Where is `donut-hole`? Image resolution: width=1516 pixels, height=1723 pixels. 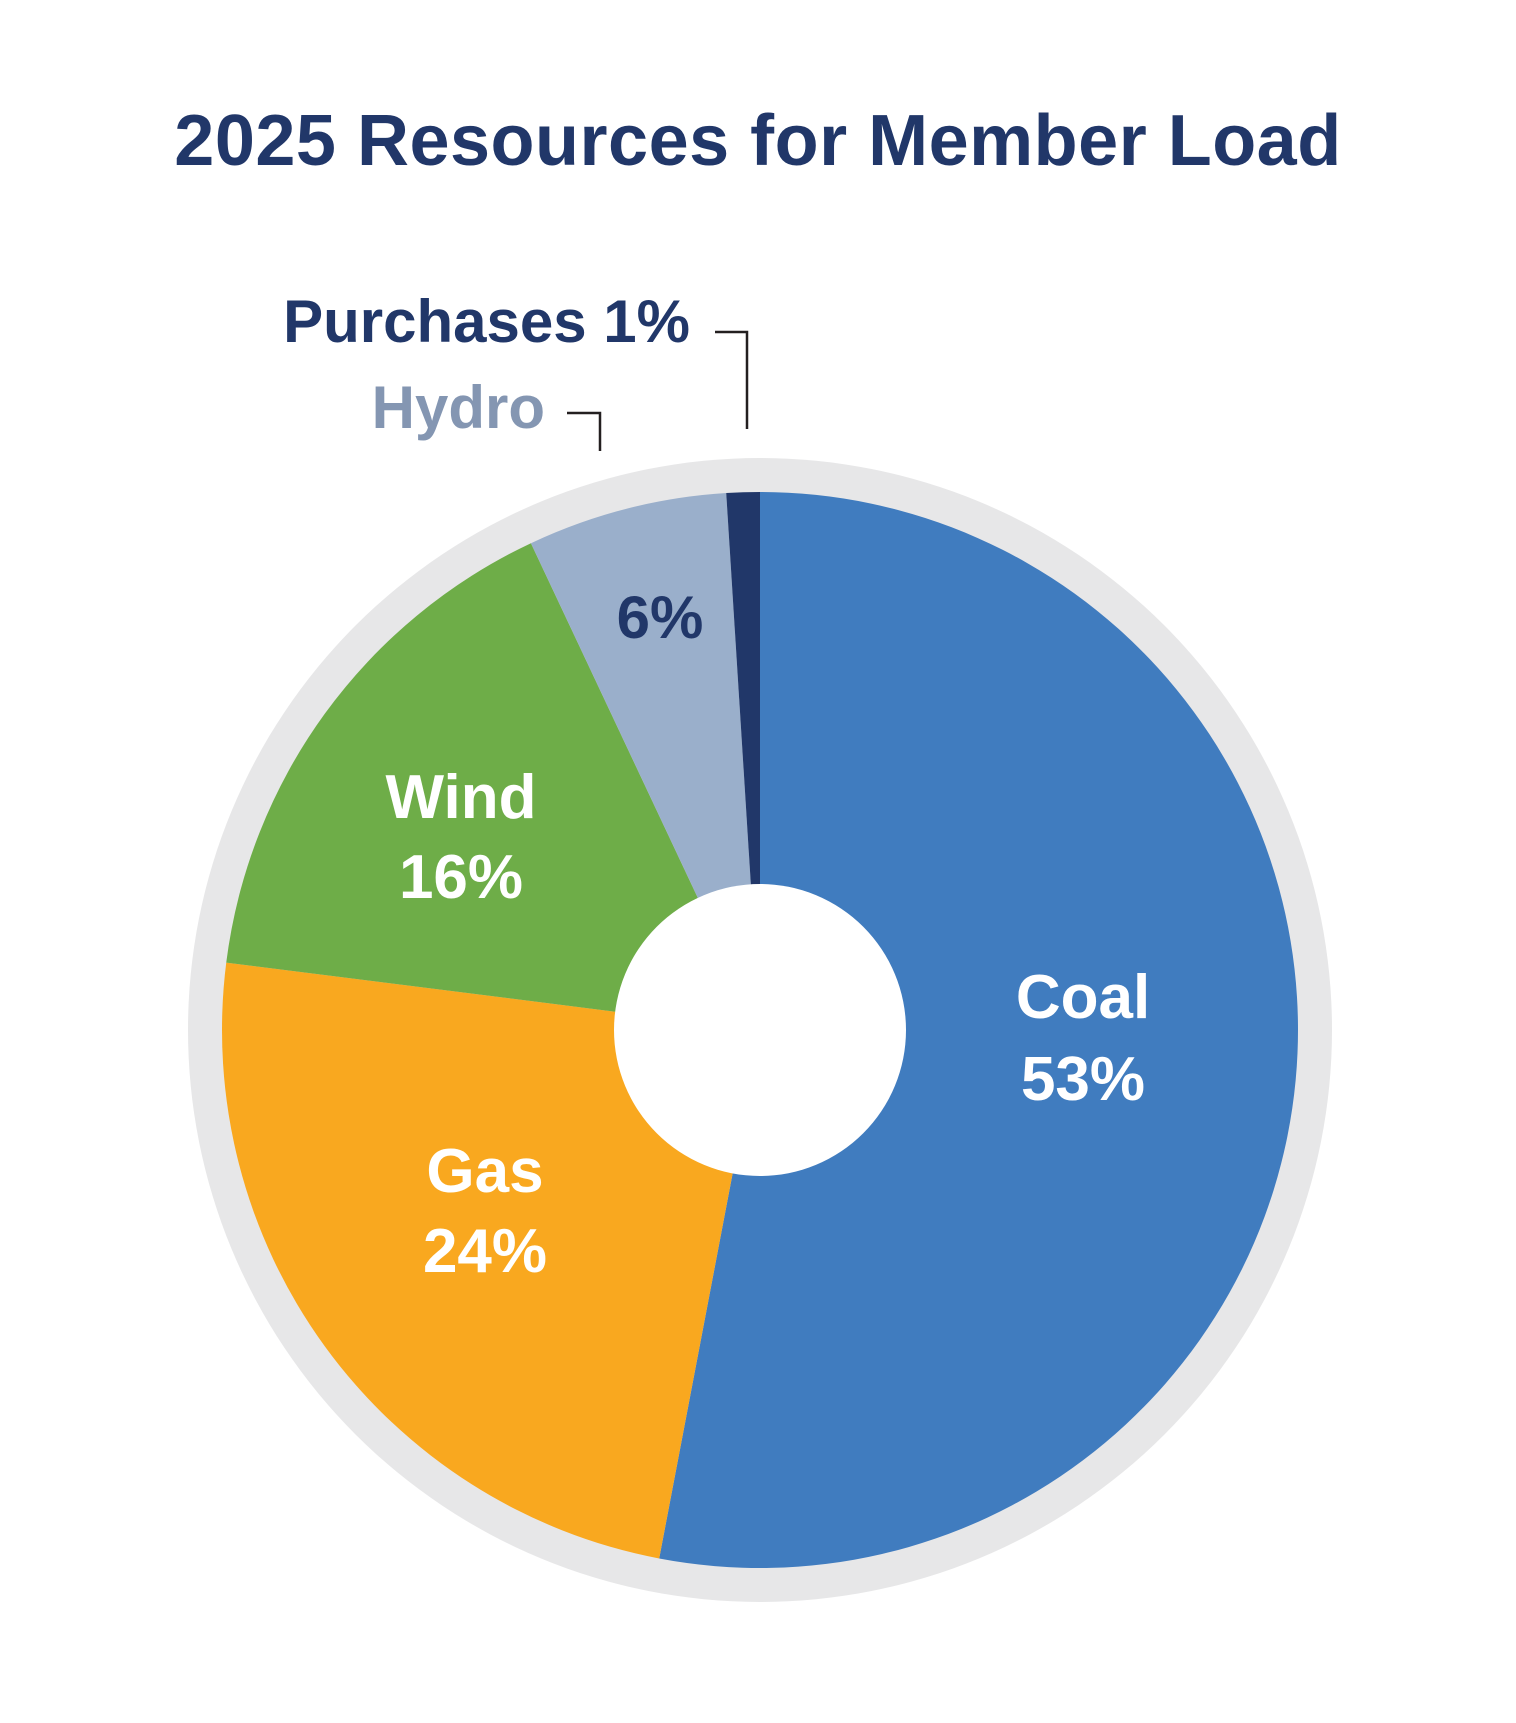
donut-hole is located at coordinates (760, 1030).